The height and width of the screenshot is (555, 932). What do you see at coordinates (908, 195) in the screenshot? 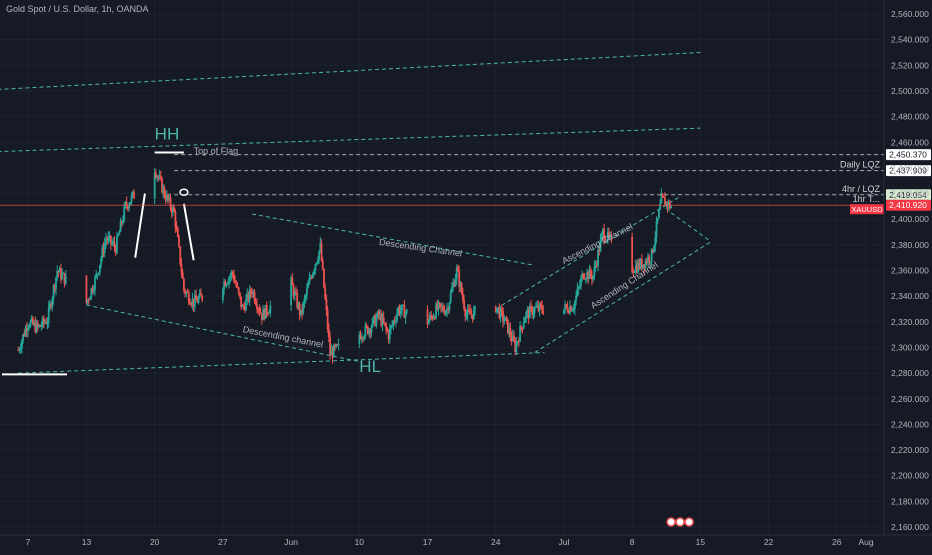
I see `price-tag` at bounding box center [908, 195].